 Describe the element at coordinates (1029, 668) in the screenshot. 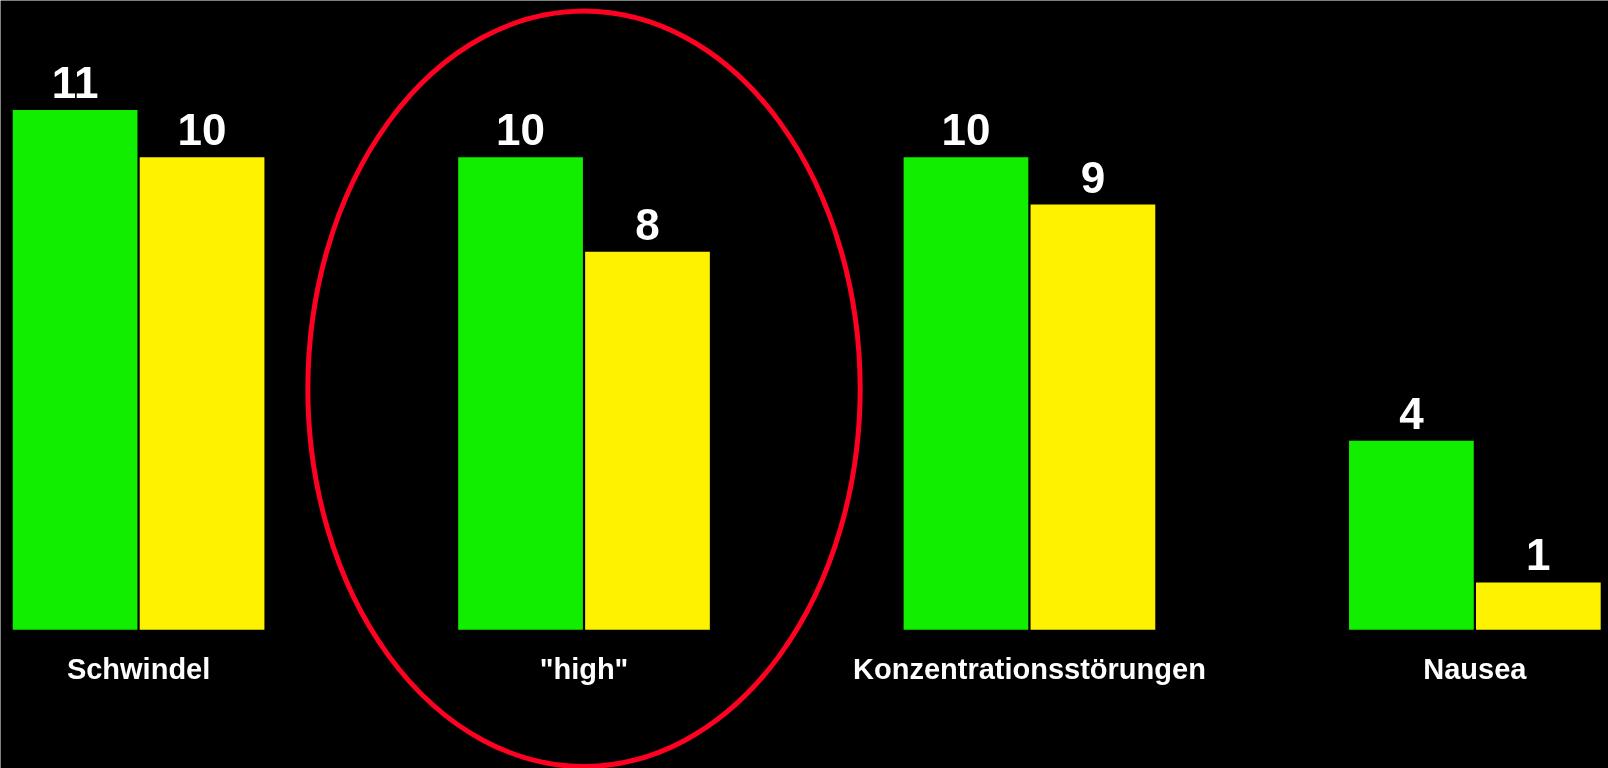

I see `x-tick-label: Konzentrationsstörungen` at that location.